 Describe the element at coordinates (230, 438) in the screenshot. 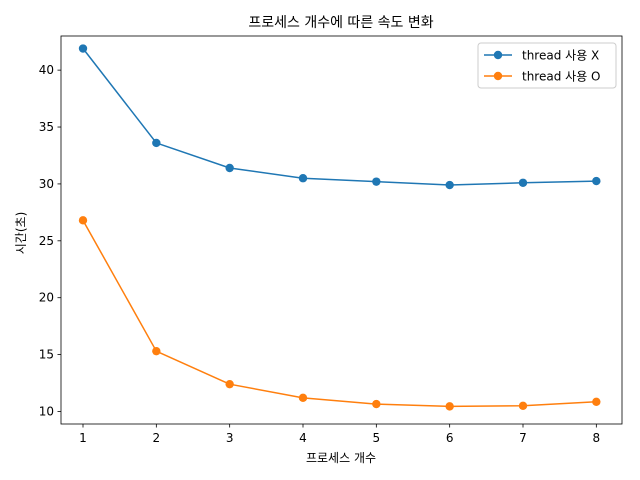

I see `x-tick-label: 3` at that location.